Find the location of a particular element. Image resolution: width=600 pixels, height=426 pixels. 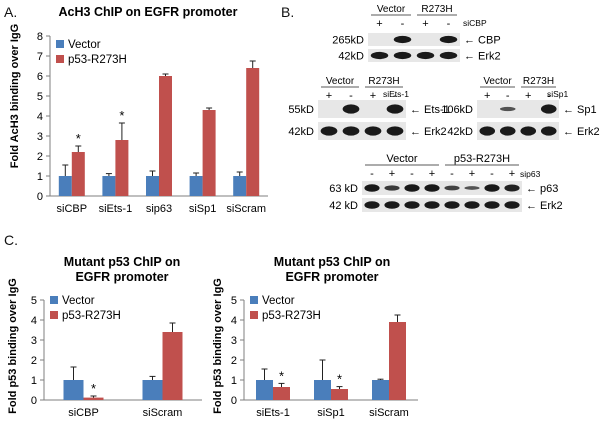

molecular-weight-label: 63 kD is located at coordinates (343, 189).